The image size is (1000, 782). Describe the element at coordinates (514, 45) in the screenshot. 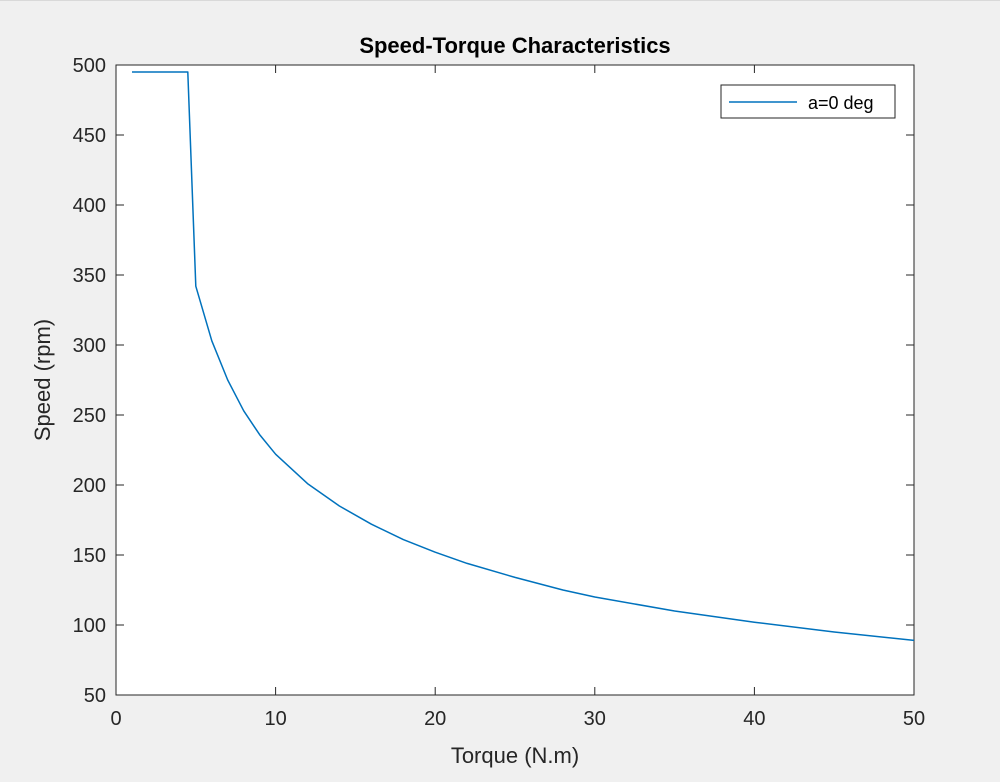

I see `chart-title: Speed-Torque Characteristics` at that location.